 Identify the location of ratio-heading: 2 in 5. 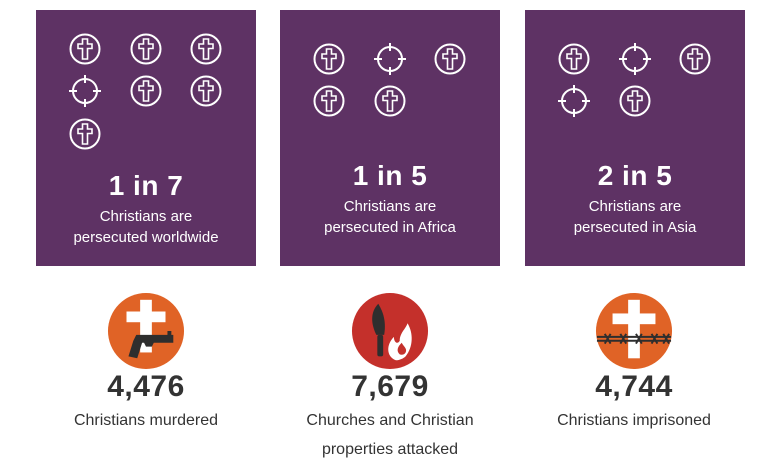
(635, 175).